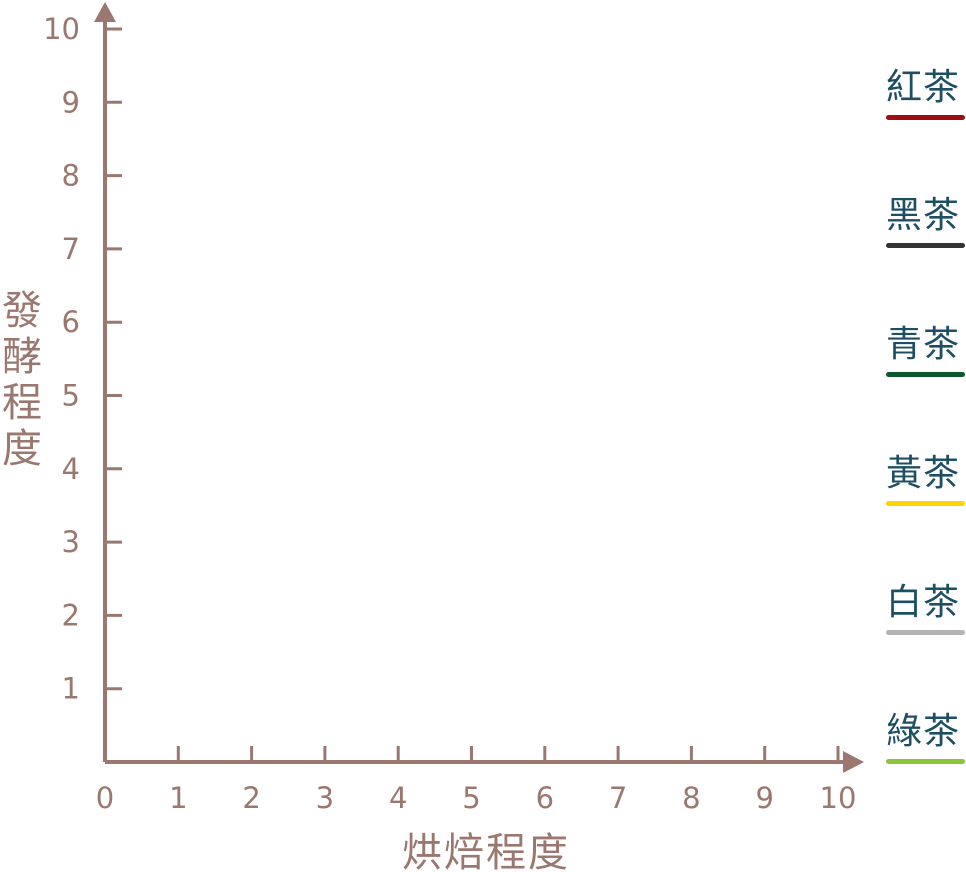  What do you see at coordinates (71, 689) in the screenshot?
I see `y-tick-label: 1` at bounding box center [71, 689].